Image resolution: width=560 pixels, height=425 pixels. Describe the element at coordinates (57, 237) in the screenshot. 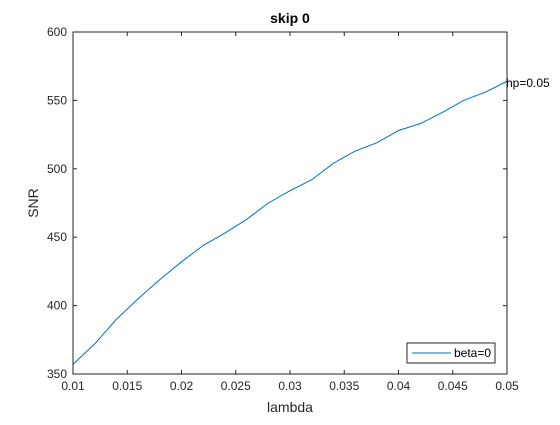

I see `y-tick-label: 450` at that location.